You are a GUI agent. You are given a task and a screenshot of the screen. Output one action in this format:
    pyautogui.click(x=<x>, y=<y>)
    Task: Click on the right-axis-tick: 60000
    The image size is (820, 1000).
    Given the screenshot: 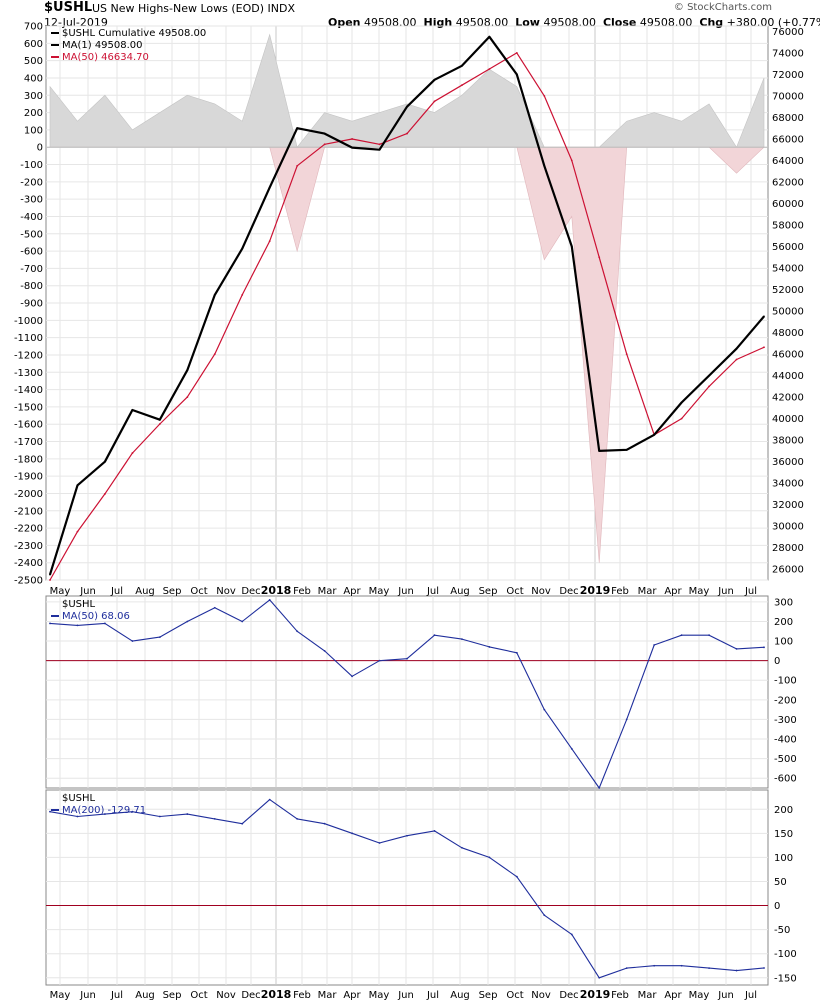 What is the action you would take?
    pyautogui.click(x=788, y=204)
    